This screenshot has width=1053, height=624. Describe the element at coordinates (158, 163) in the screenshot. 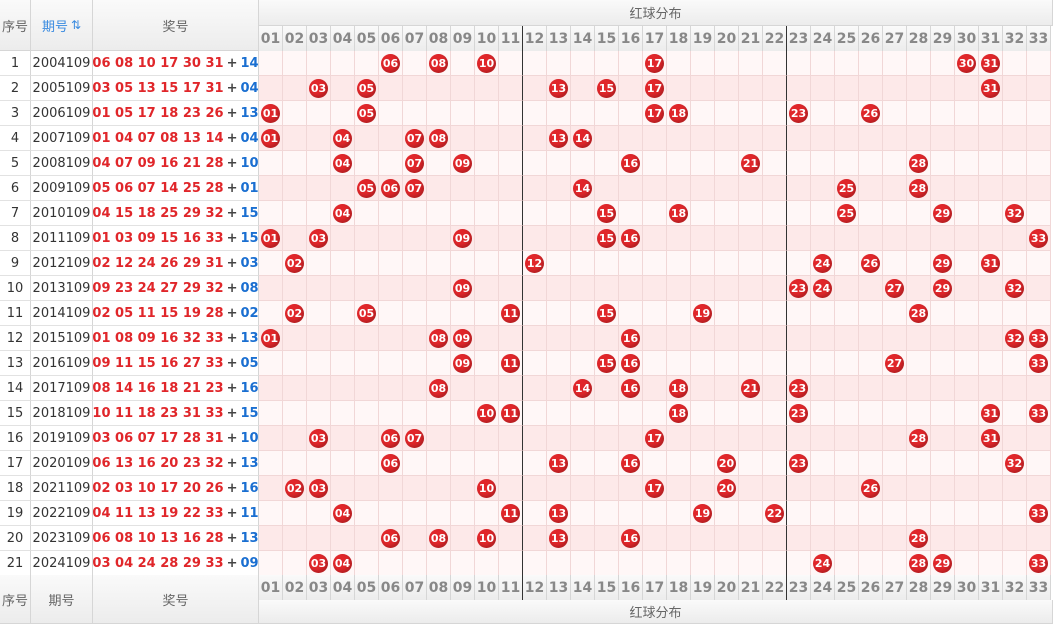

I see `red-numbers: 04 07 09 16 21 28` at that location.